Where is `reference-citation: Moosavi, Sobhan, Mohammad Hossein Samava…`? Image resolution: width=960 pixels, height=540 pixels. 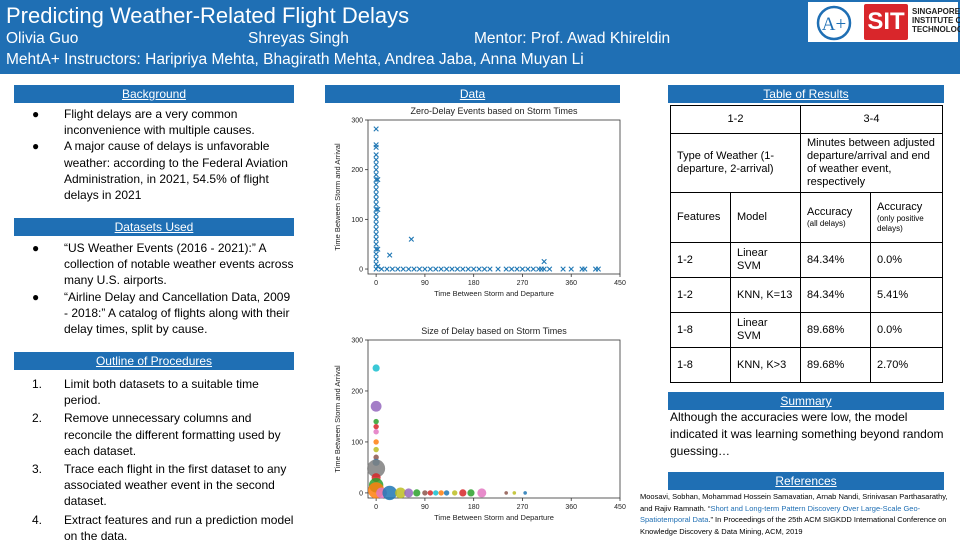
reference-citation: Moosavi, Sobhan, Mohammad Hossein Samava… is located at coordinates (799, 514).